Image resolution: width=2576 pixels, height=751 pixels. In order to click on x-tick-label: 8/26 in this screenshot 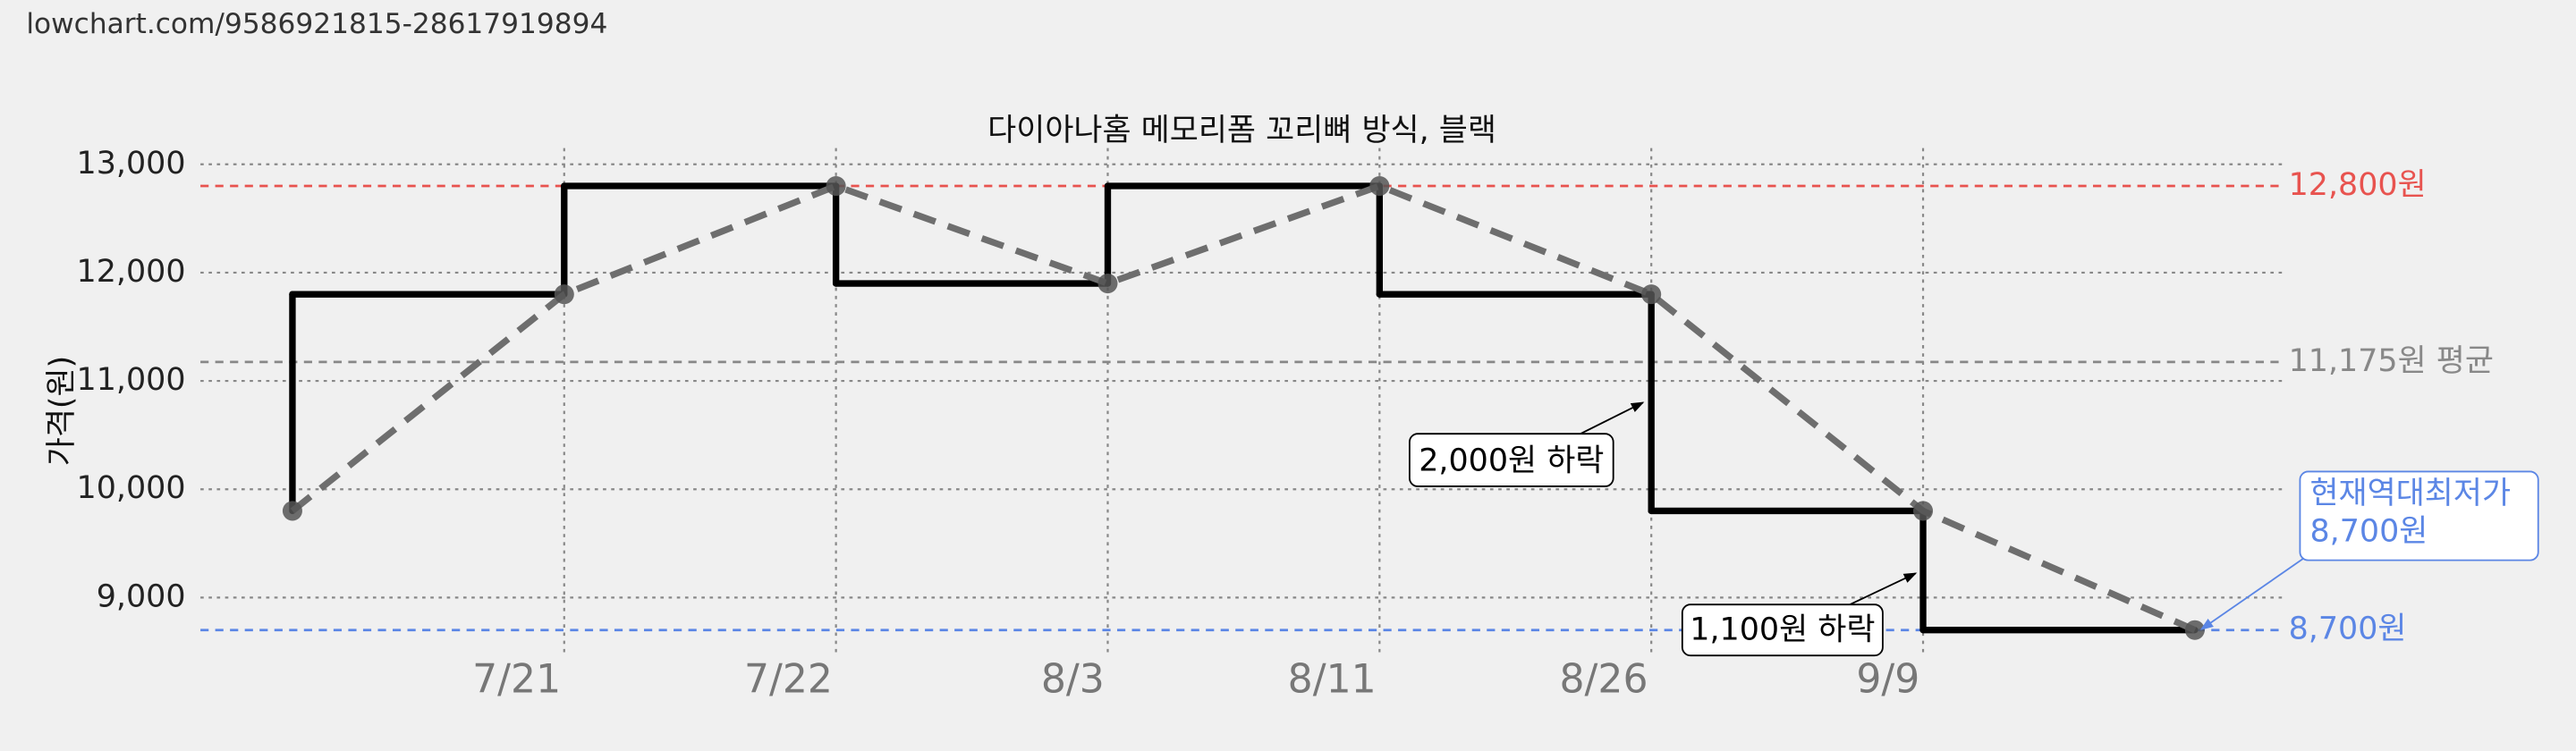, I will do `click(1604, 680)`.